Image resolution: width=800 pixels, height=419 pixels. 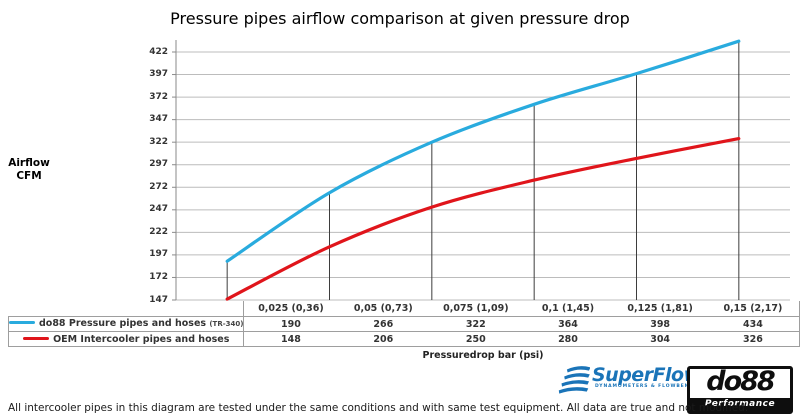 What do you see at coordinates (568, 339) in the screenshot?
I see `oem-value-4: 280` at bounding box center [568, 339].